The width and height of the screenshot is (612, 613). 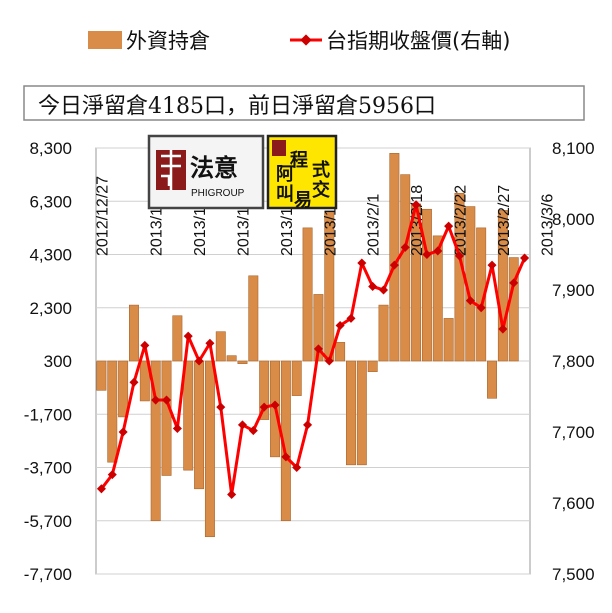 I want to click on phigroup-logo-title: 法意, so click(x=214, y=168).